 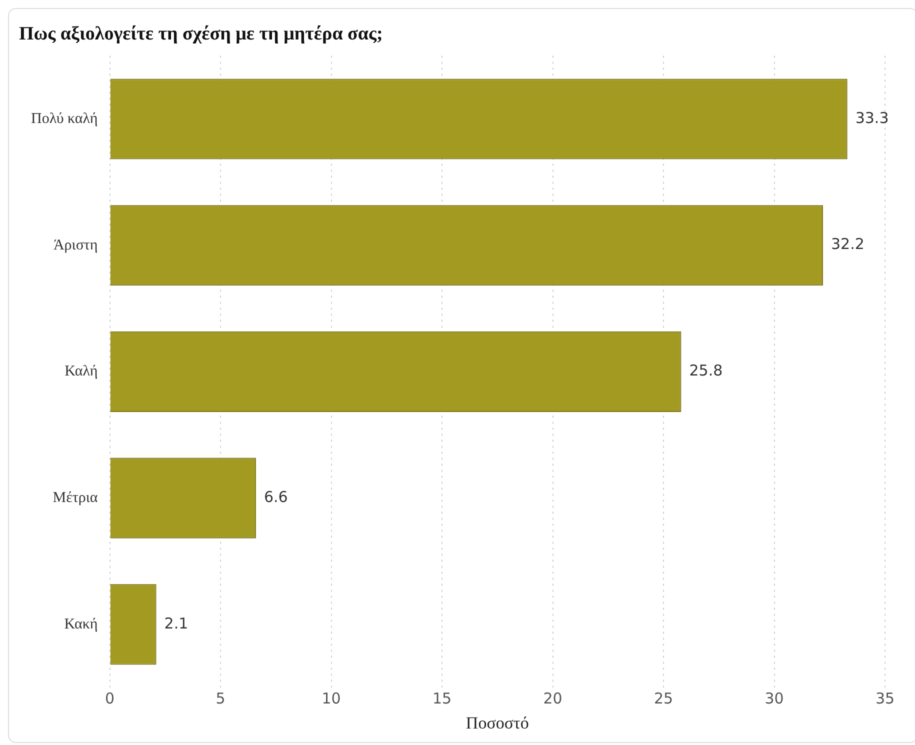 What do you see at coordinates (201, 33) in the screenshot?
I see `chart-title: Πως αξιολογείτε τη σχέση με τη μητέρα σας;` at bounding box center [201, 33].